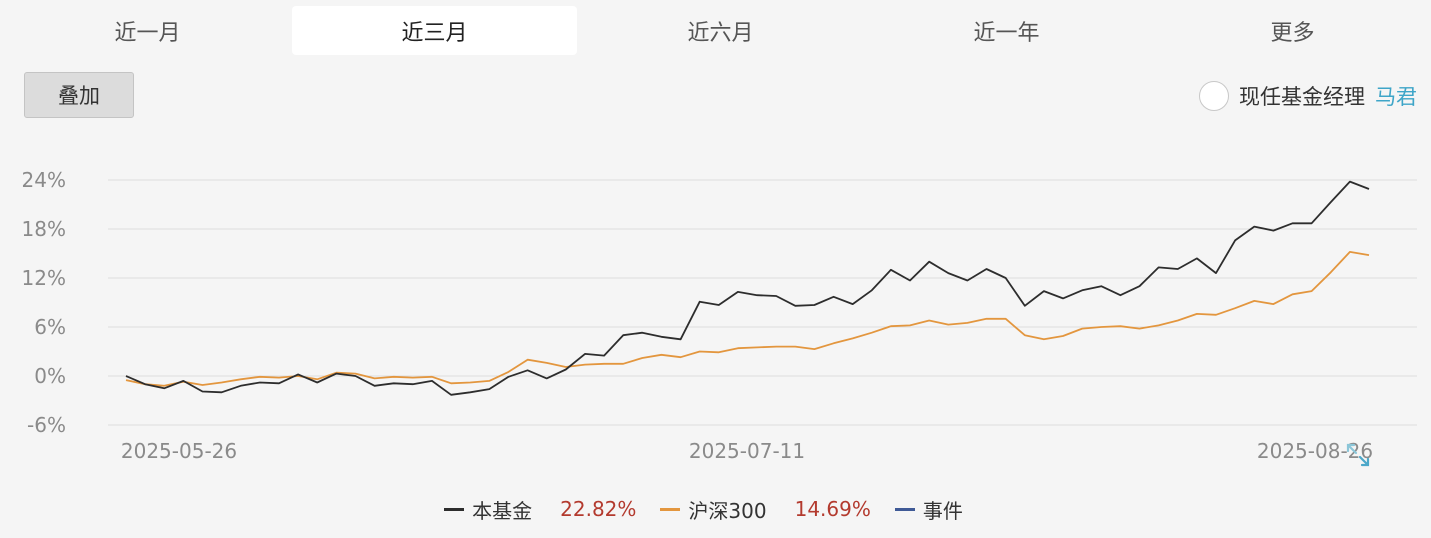 Image resolution: width=1431 pixels, height=538 pixels. Describe the element at coordinates (44, 278) in the screenshot. I see `y-tick-label: 12%` at that location.